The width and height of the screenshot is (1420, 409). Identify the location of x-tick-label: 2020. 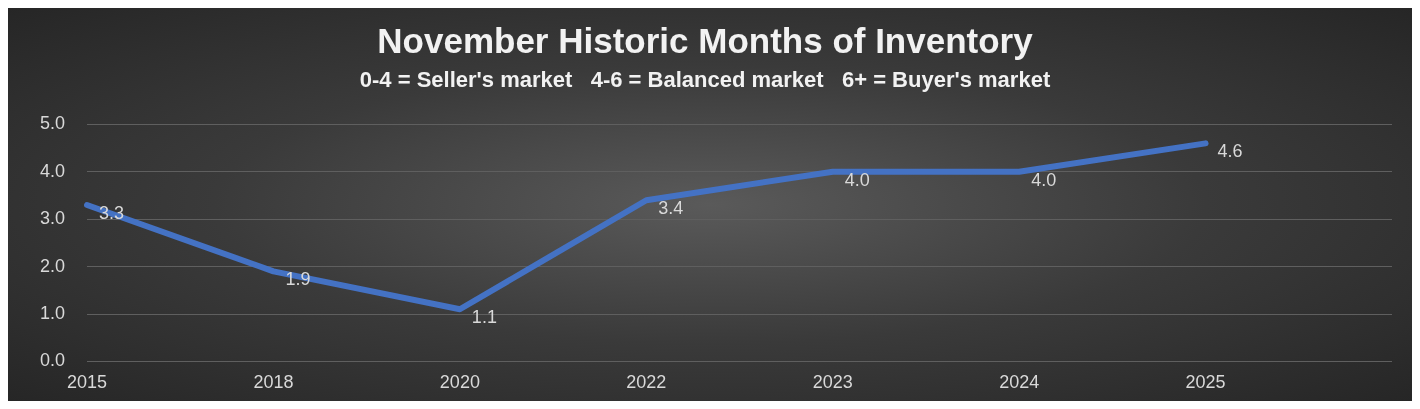
(459, 382).